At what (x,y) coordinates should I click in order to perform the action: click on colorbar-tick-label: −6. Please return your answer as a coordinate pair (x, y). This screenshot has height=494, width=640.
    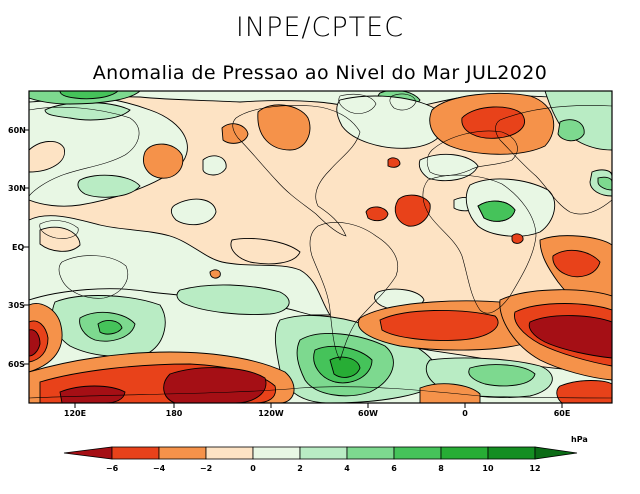
    Looking at the image, I should click on (112, 468).